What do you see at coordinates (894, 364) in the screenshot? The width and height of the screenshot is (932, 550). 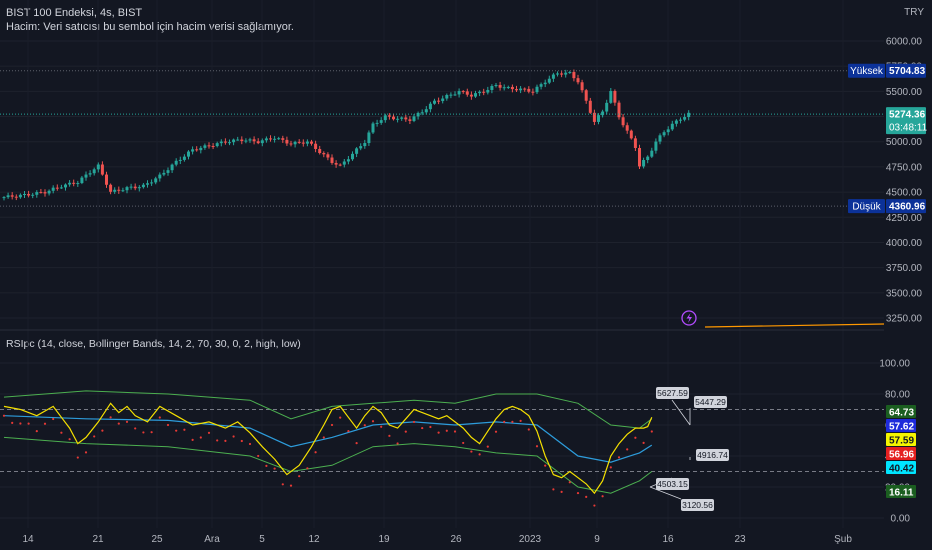 I see `rsi-tick-label: 100.00` at bounding box center [894, 364].